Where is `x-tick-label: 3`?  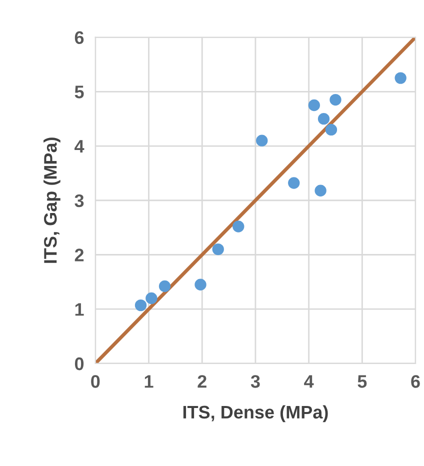
x-tick-label: 3 is located at coordinates (255, 381).